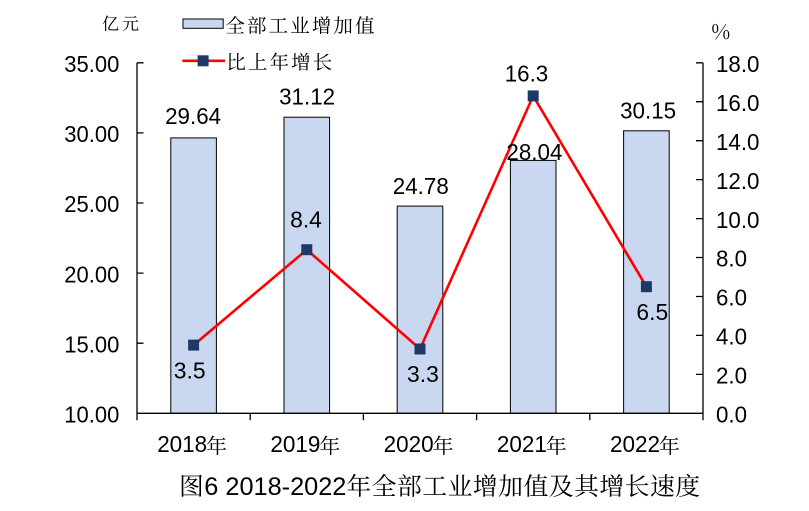  I want to click on svg-text: 24.78, so click(421, 186).